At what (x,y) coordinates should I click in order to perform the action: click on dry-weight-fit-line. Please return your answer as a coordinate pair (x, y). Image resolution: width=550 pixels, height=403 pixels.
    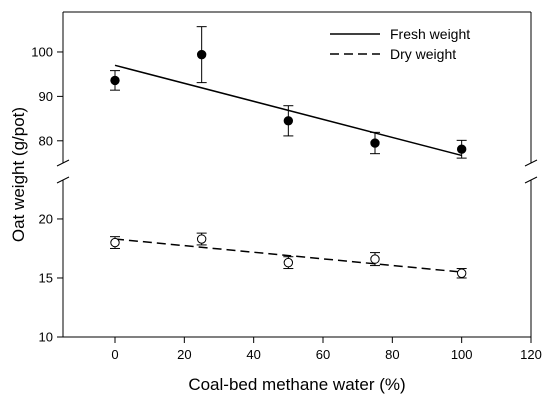
    Looking at the image, I should click on (288, 255).